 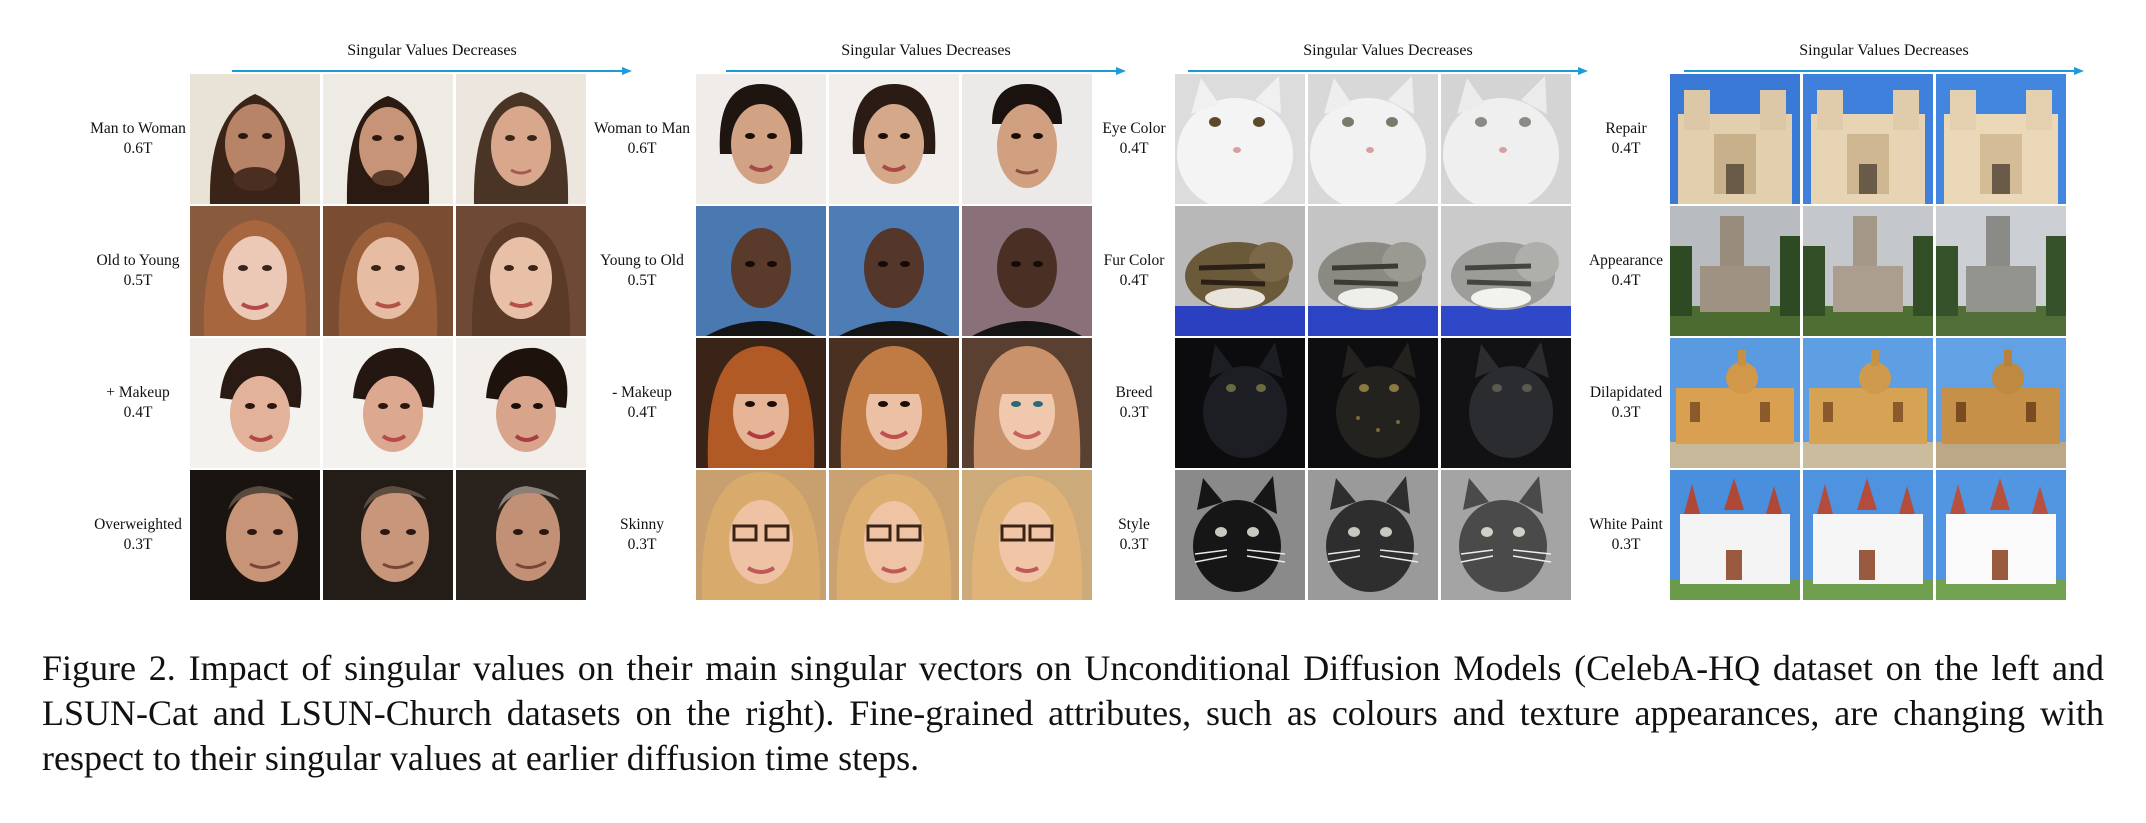 I want to click on row-eye-color: Eye Color 0.4T, so click(x=1340, y=139).